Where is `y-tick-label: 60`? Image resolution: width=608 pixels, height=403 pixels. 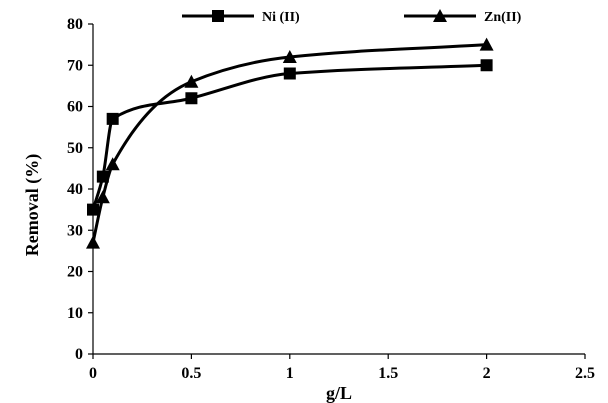 y-tick-label: 60 is located at coordinates (75, 107).